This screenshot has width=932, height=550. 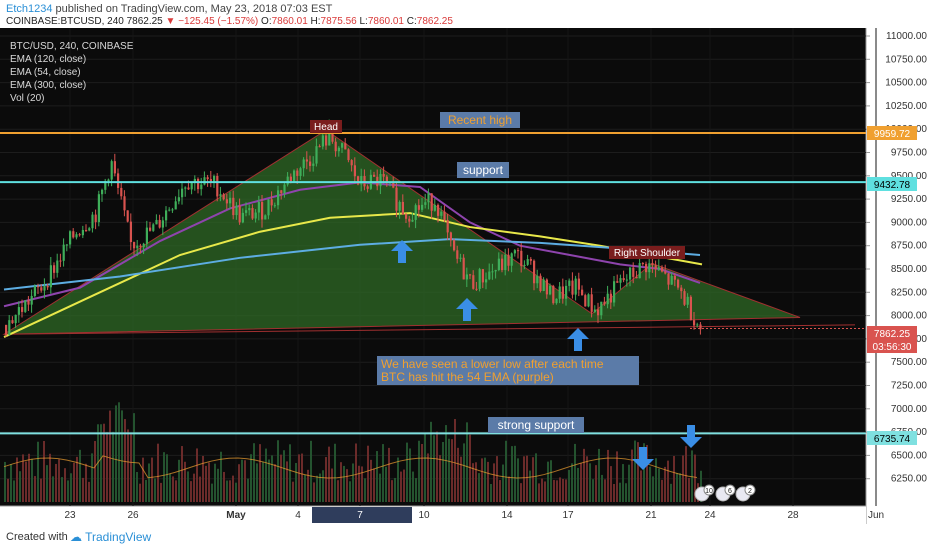 I want to click on legend-ema54: EMA (54, close), so click(x=45, y=72).